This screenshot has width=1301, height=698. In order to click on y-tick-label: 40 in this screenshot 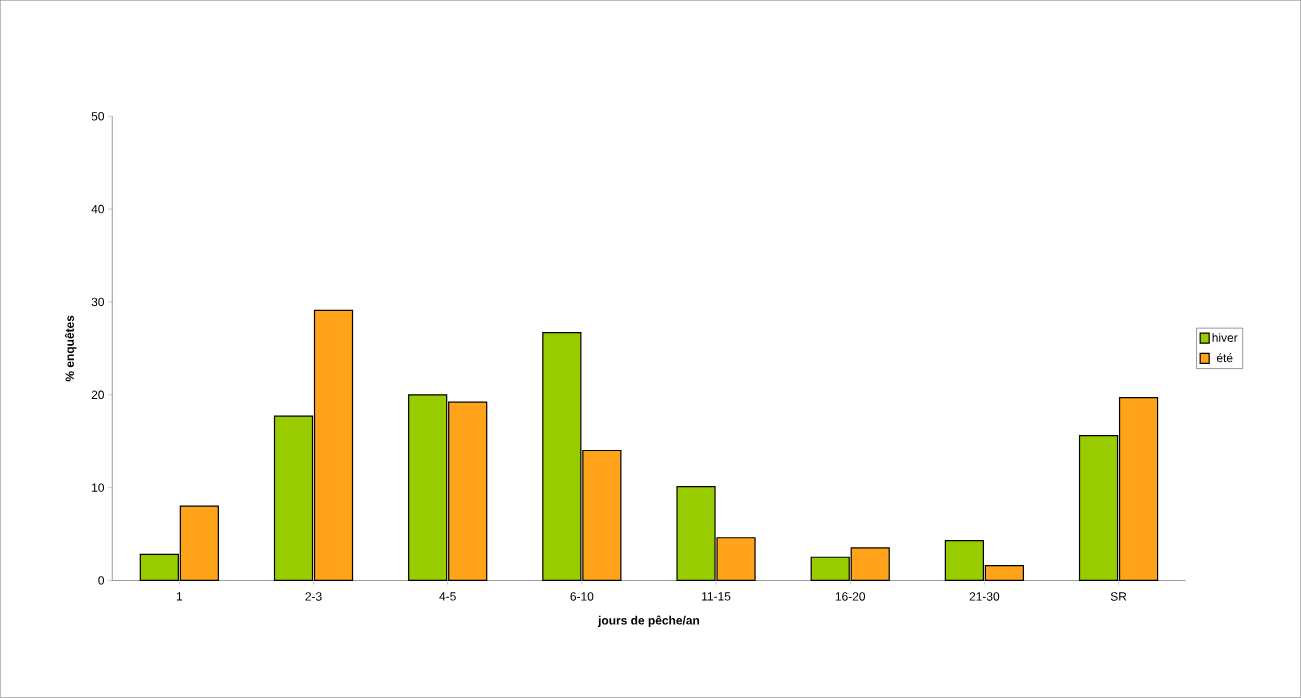, I will do `click(98, 209)`.